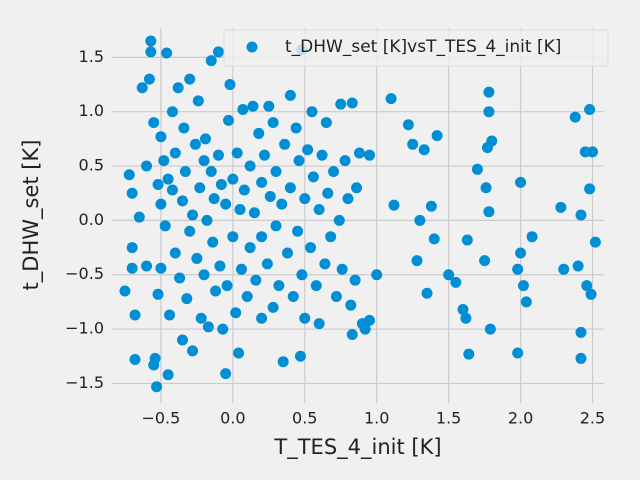 This screenshot has width=640, height=480. Describe the element at coordinates (448, 418) in the screenshot. I see `x-tick-label: 1.5` at that location.